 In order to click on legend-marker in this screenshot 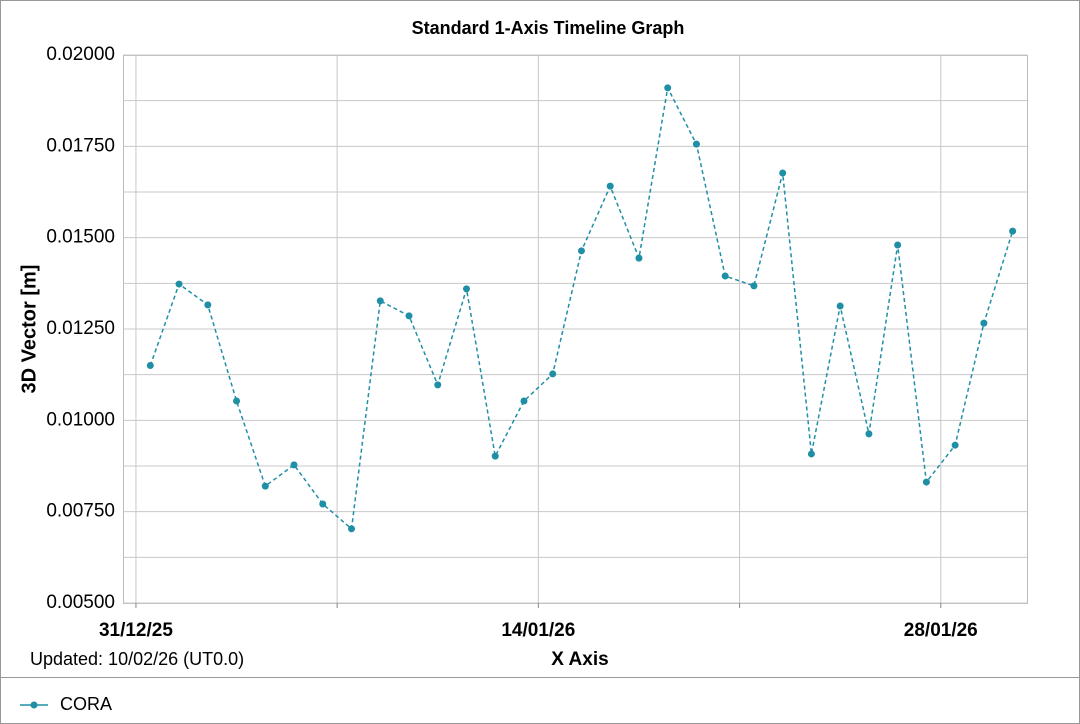, I will do `click(34, 705)`.